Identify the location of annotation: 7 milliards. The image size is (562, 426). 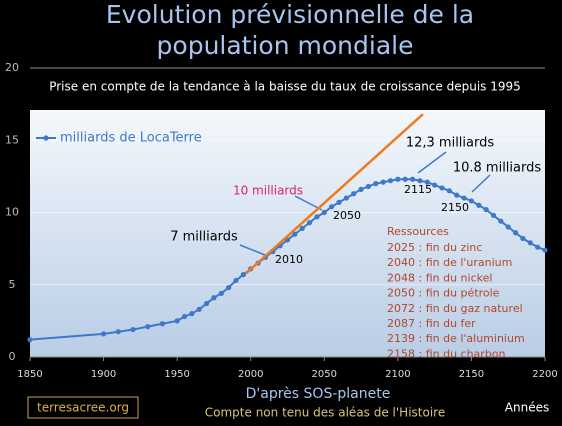
(204, 237).